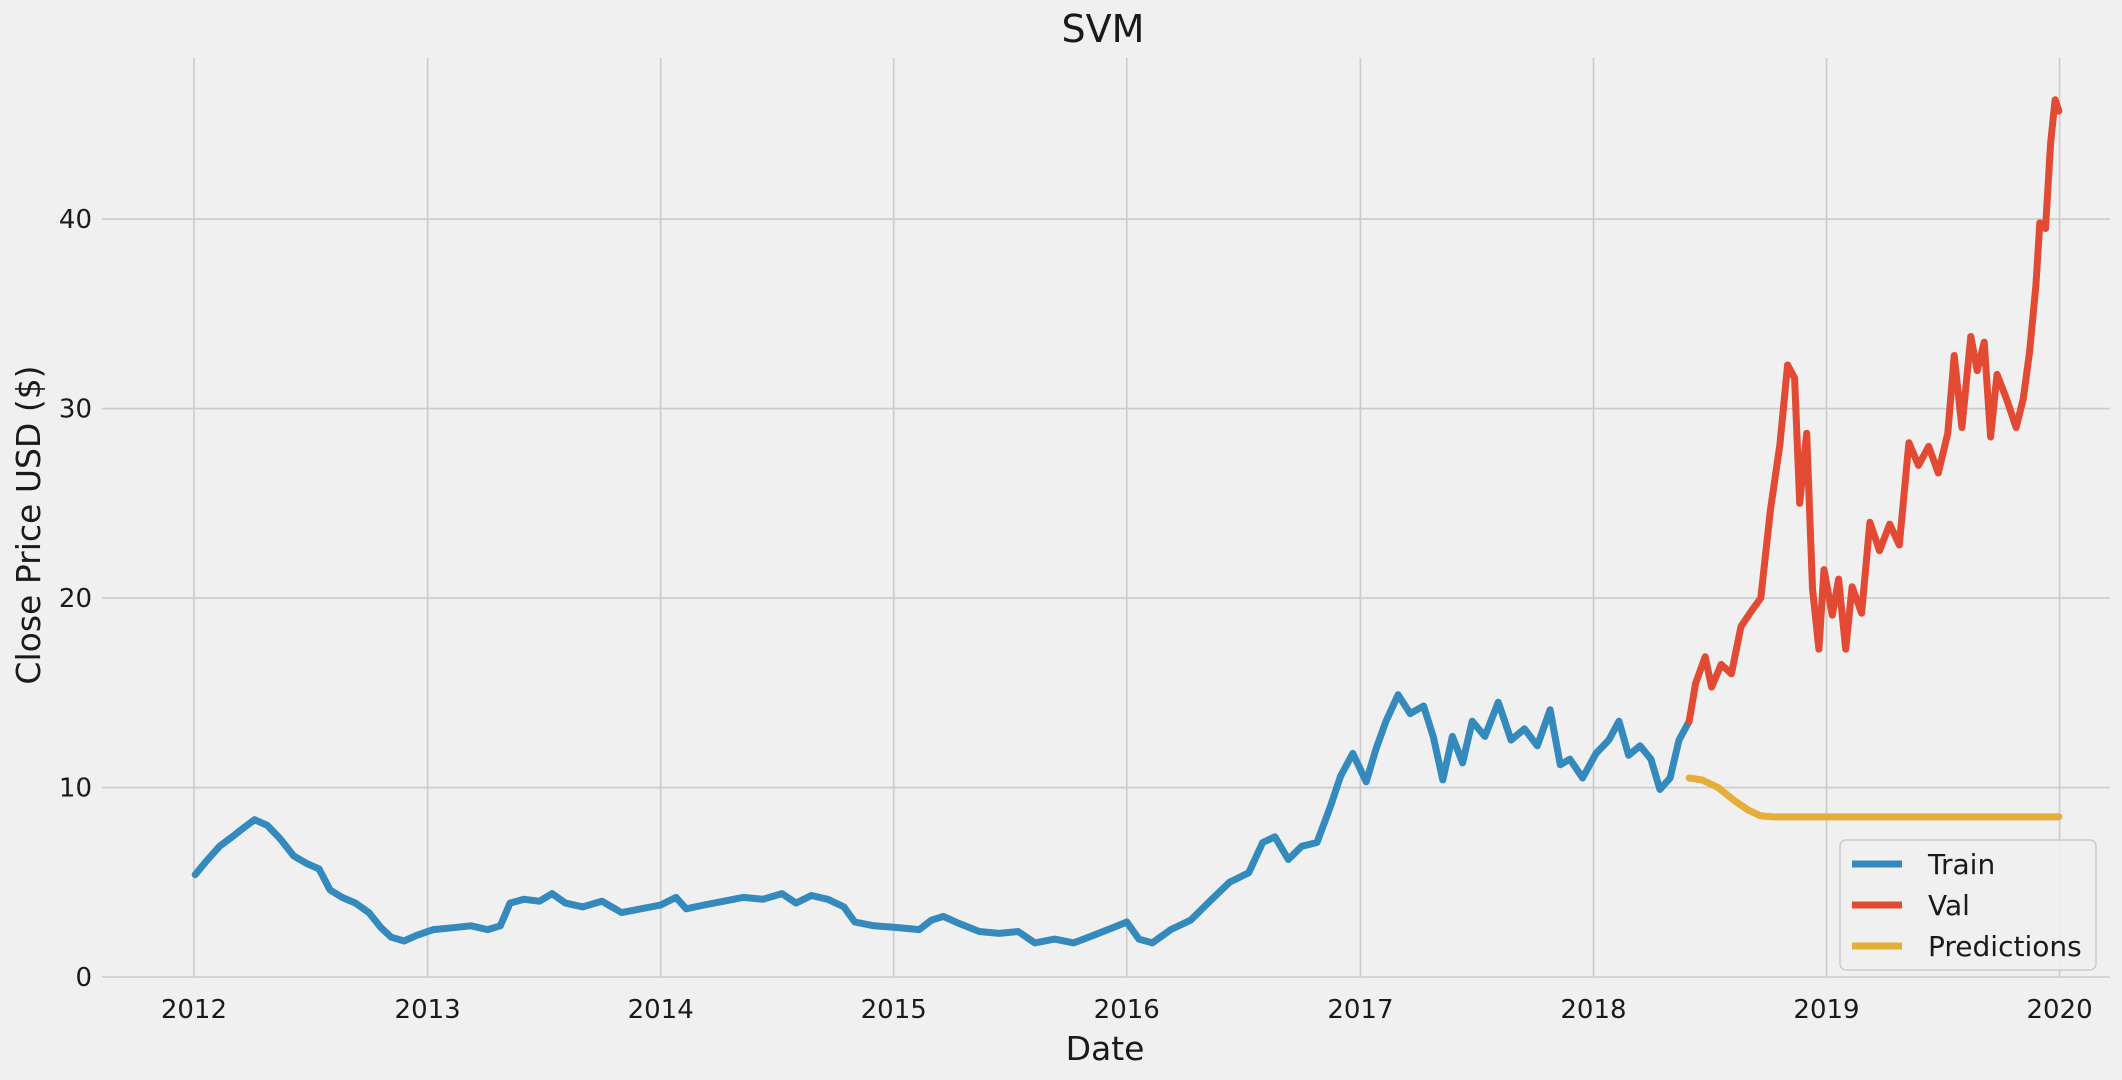  What do you see at coordinates (194, 1010) in the screenshot?
I see `x-tick-label: 2012` at bounding box center [194, 1010].